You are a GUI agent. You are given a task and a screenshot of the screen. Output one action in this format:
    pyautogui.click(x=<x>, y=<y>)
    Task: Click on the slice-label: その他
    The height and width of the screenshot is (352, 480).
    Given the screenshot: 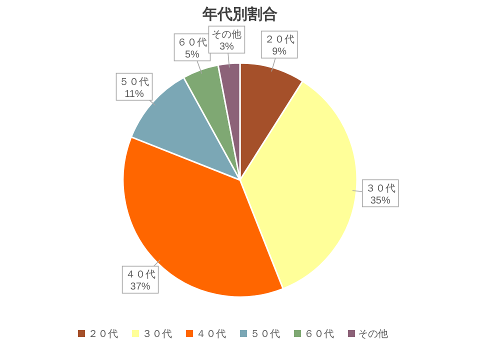 What is the action you would take?
    pyautogui.click(x=227, y=34)
    